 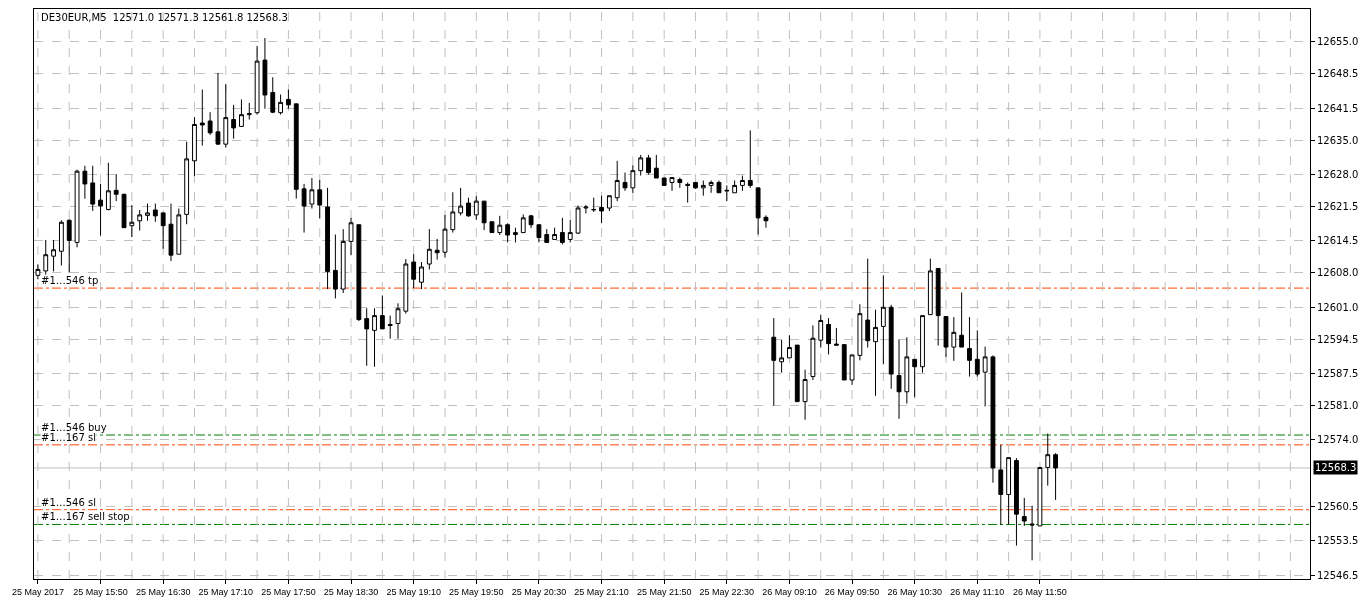 I want to click on y-tick-label: 12581.0, so click(x=1338, y=406).